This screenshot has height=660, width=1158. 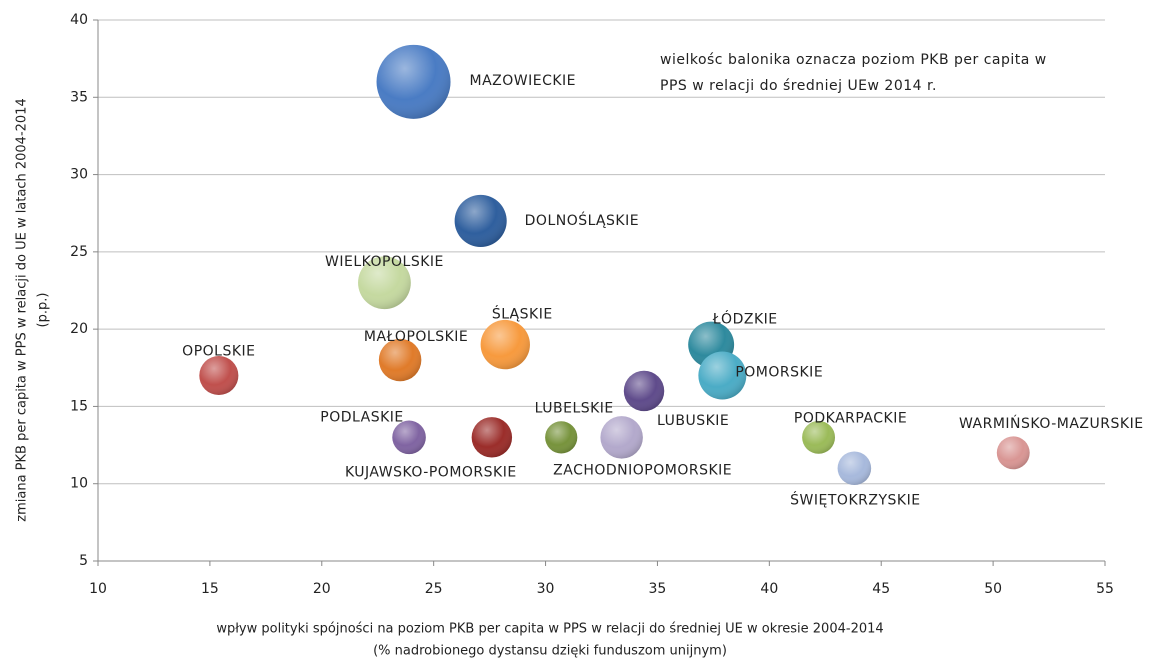 What do you see at coordinates (79, 329) in the screenshot?
I see `y-tick-label: 20` at bounding box center [79, 329].